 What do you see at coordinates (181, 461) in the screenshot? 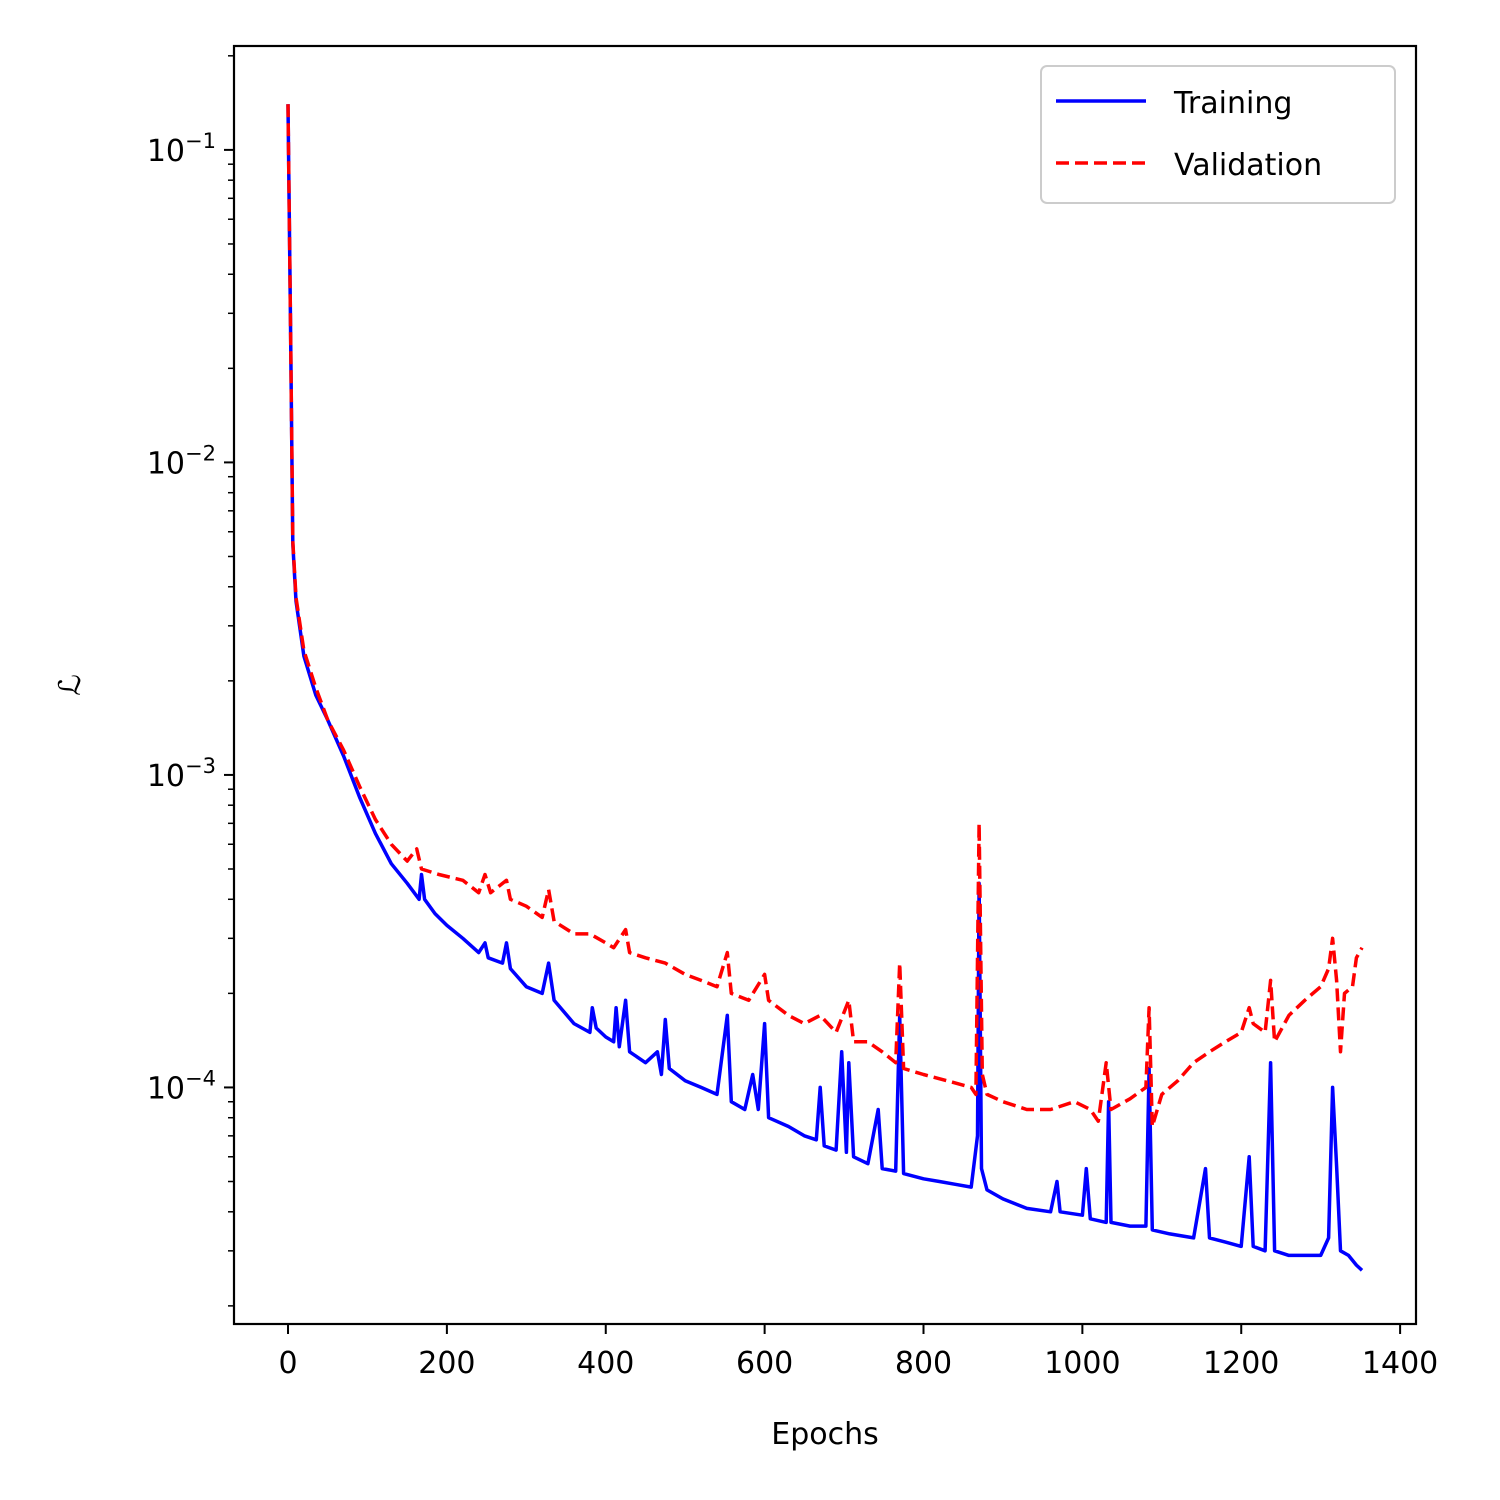
I see `y-tick-label: 10⁻²` at bounding box center [181, 461].